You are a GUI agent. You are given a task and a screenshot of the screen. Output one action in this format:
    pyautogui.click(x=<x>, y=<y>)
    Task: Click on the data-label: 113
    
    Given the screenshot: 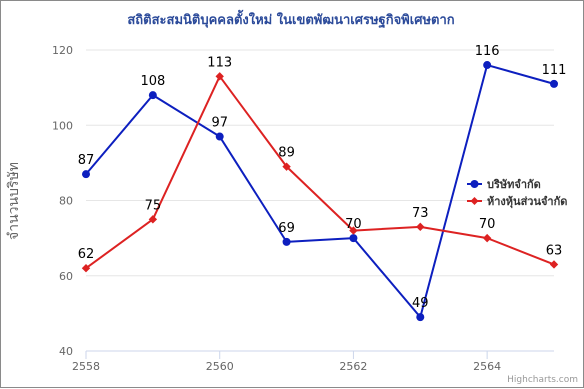 What is the action you would take?
    pyautogui.click(x=219, y=62)
    